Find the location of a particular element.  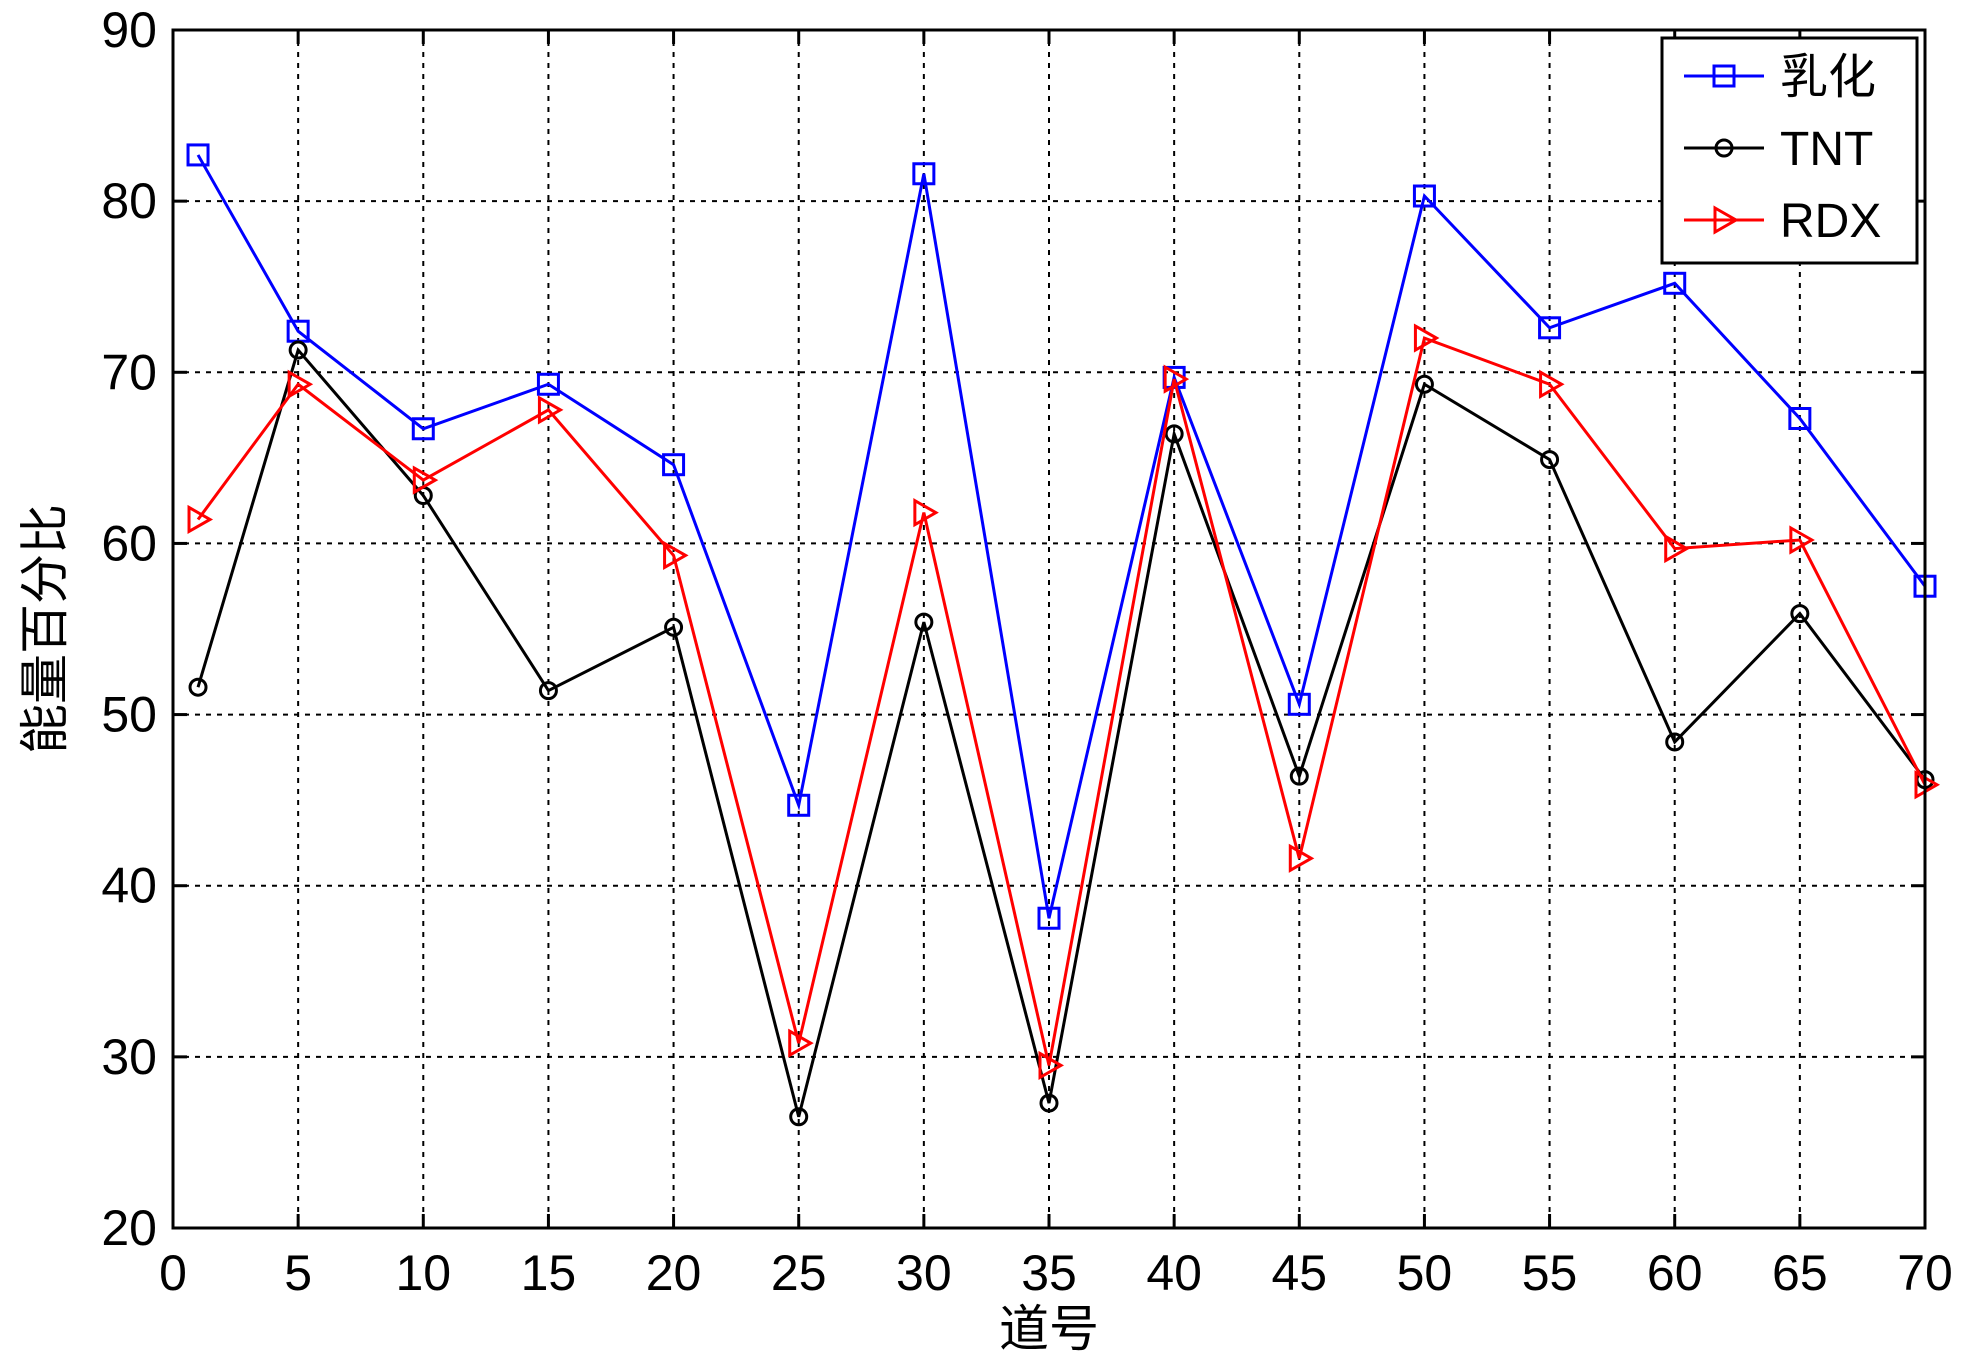

legend-item: RDX is located at coordinates (1782, 221).